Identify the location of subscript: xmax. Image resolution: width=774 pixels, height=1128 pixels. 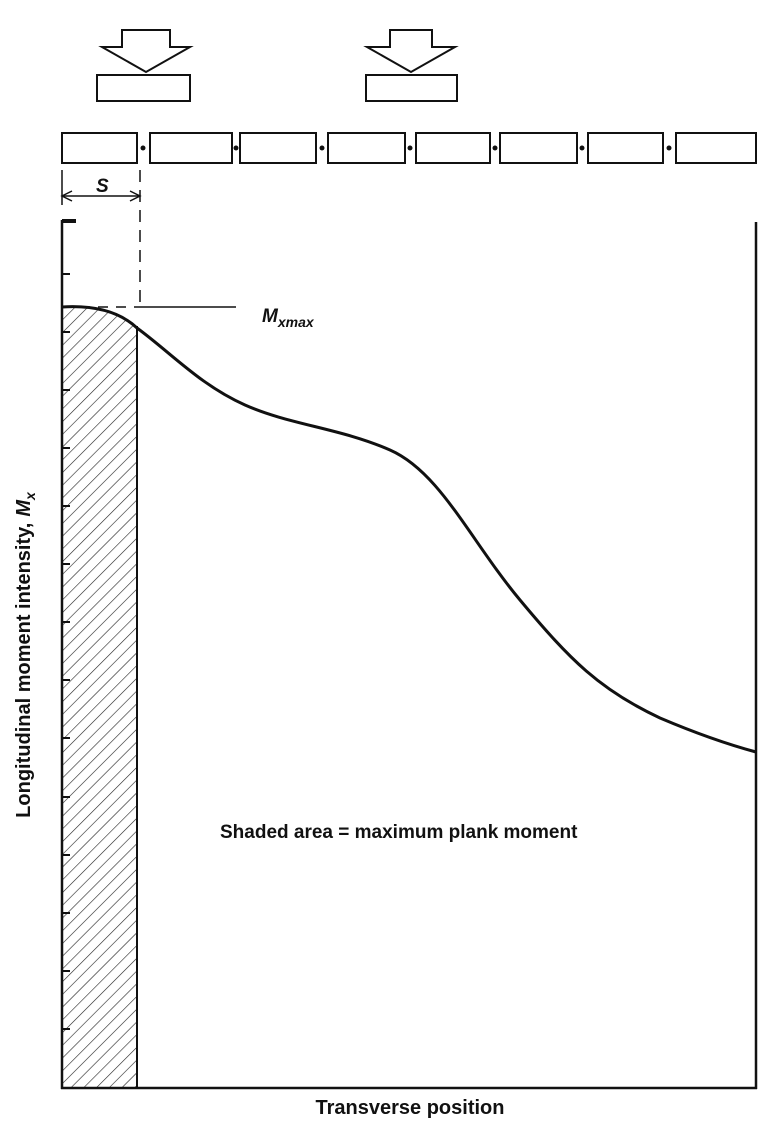
(296, 322).